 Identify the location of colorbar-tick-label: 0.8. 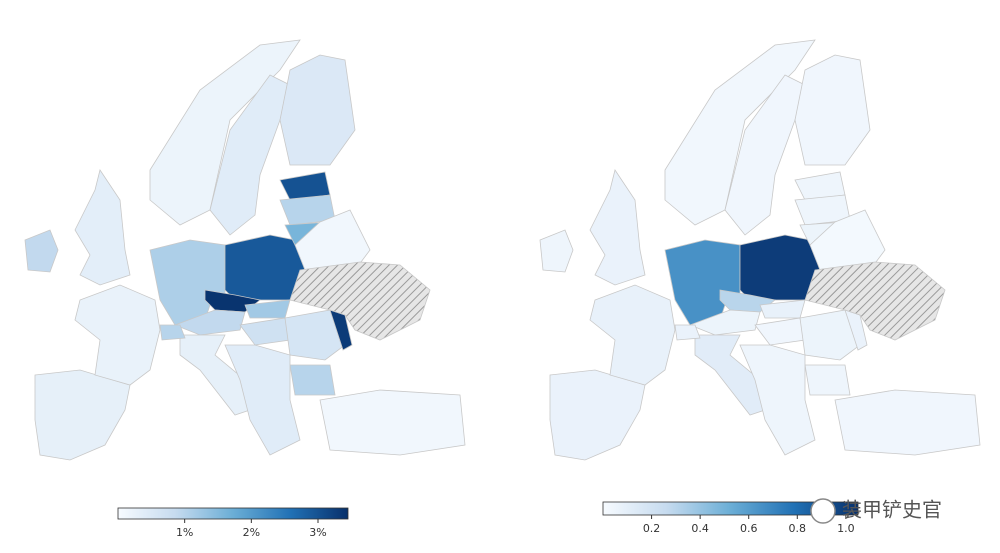
(798, 528).